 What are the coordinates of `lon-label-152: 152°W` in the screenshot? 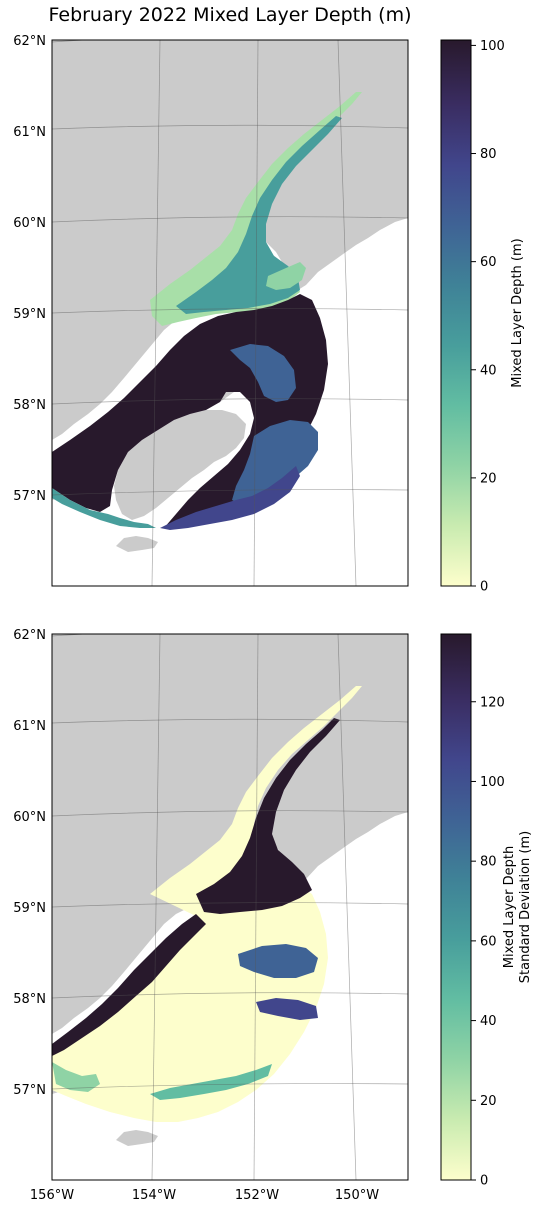 It's located at (257, 1195).